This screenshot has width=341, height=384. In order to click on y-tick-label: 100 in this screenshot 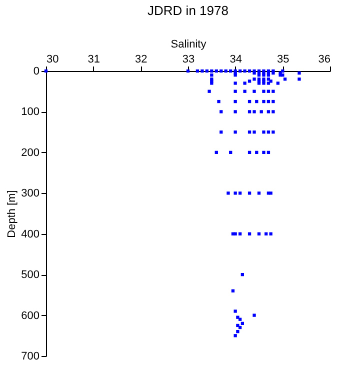, I will do `click(30, 112)`.